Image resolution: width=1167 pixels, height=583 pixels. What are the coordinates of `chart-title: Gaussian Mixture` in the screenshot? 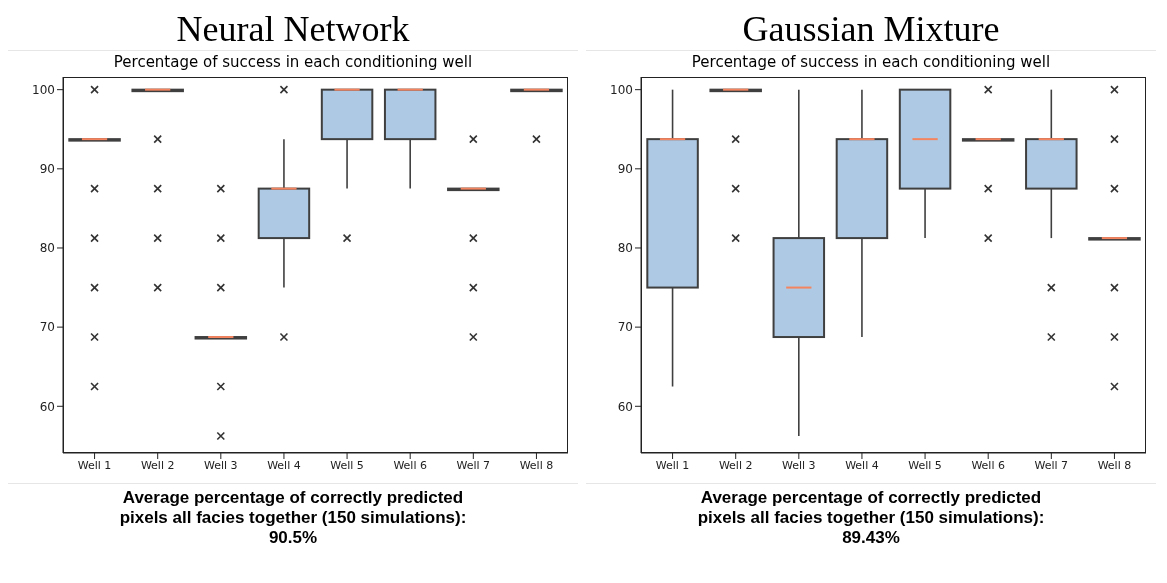 It's located at (871, 29).